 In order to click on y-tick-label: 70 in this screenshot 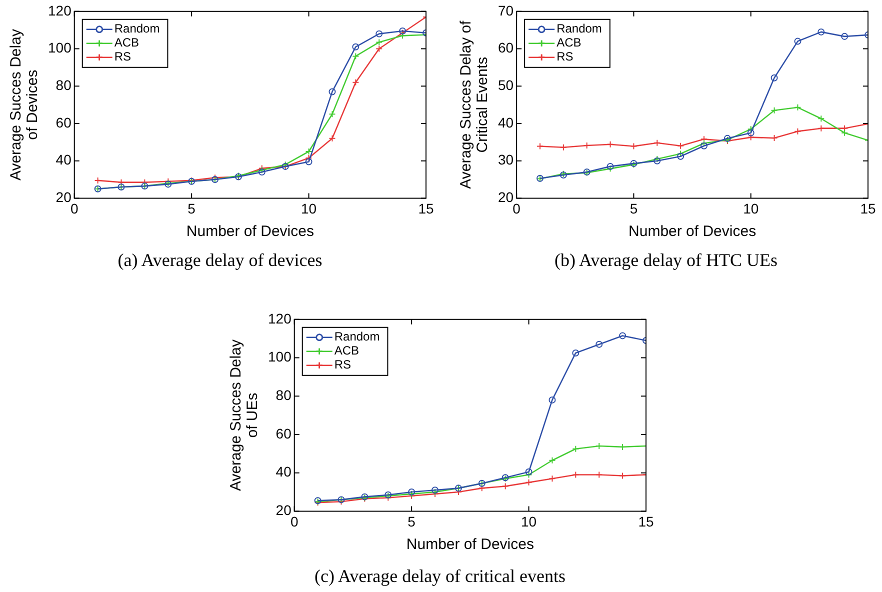, I will do `click(506, 10)`.